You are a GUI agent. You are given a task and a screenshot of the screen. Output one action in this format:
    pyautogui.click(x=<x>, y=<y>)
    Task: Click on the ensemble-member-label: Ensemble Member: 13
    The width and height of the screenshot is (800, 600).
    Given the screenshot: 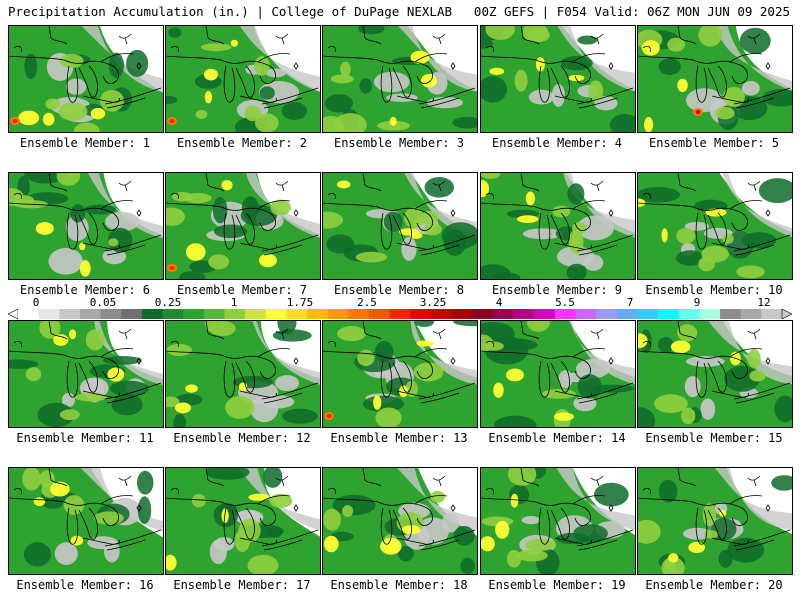 What is the action you would take?
    pyautogui.click(x=399, y=438)
    